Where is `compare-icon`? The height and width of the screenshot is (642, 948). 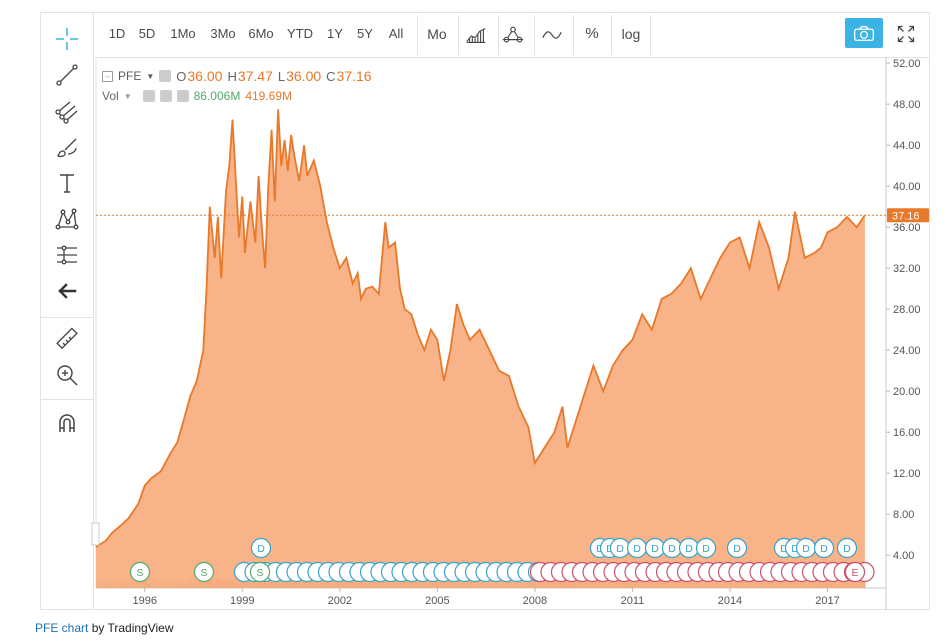
compare-icon is located at coordinates (552, 35).